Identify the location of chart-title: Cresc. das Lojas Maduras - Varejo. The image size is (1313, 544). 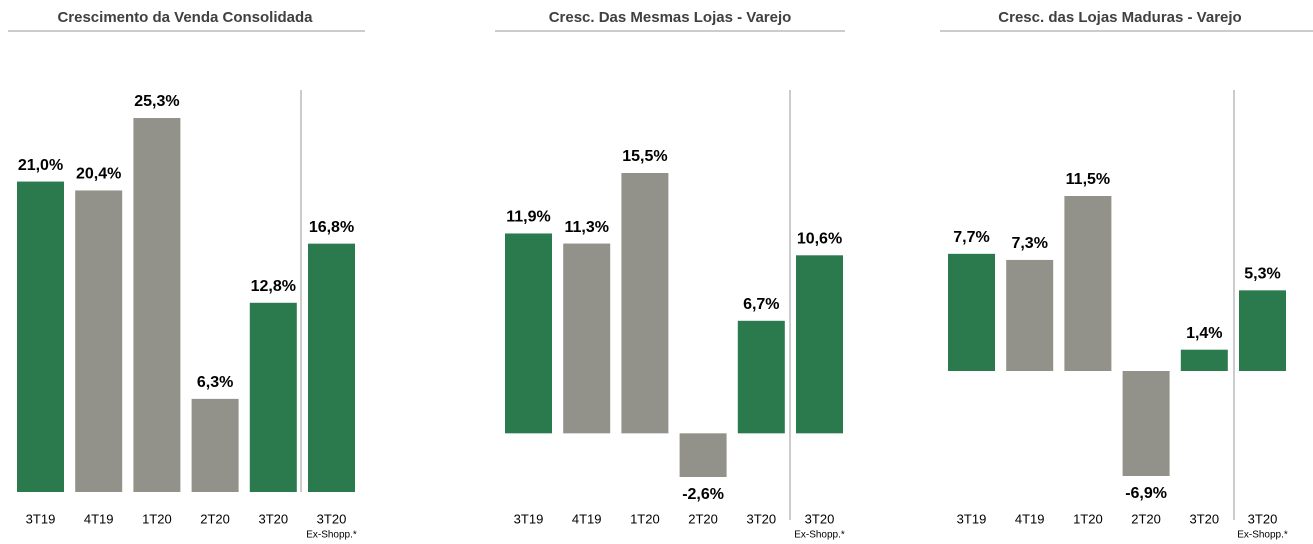
(1119, 17).